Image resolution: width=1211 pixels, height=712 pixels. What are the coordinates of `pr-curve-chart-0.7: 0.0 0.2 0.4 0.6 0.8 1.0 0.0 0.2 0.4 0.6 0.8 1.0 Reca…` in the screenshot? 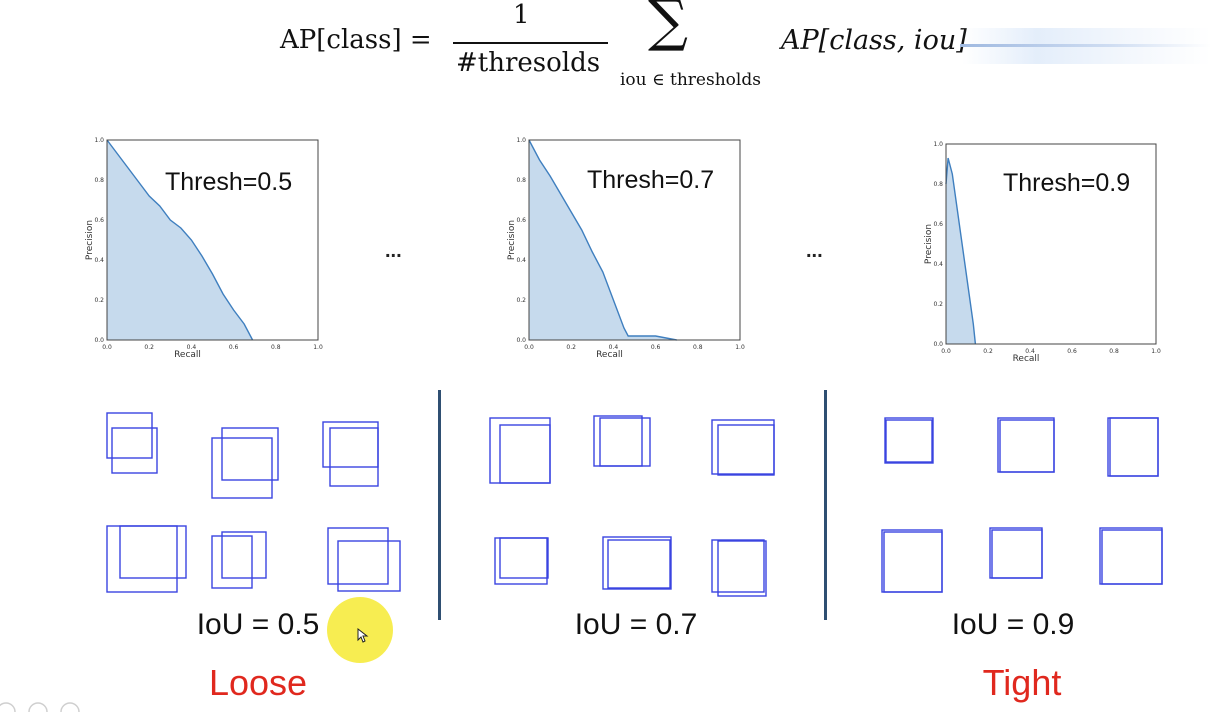 It's located at (623, 247).